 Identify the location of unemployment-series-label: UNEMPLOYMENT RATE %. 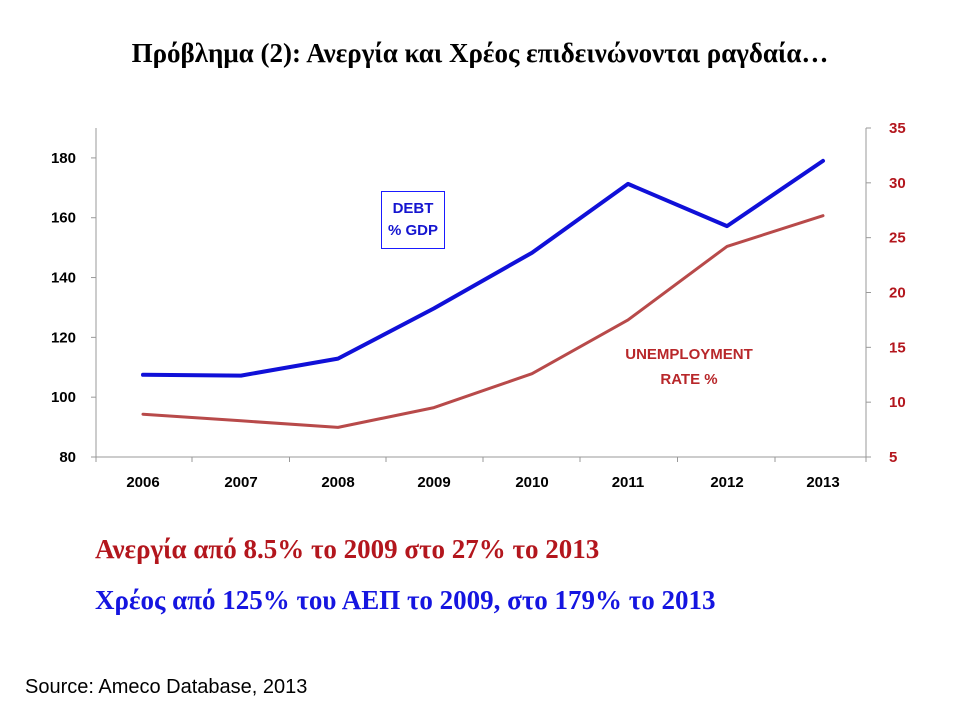
(689, 367).